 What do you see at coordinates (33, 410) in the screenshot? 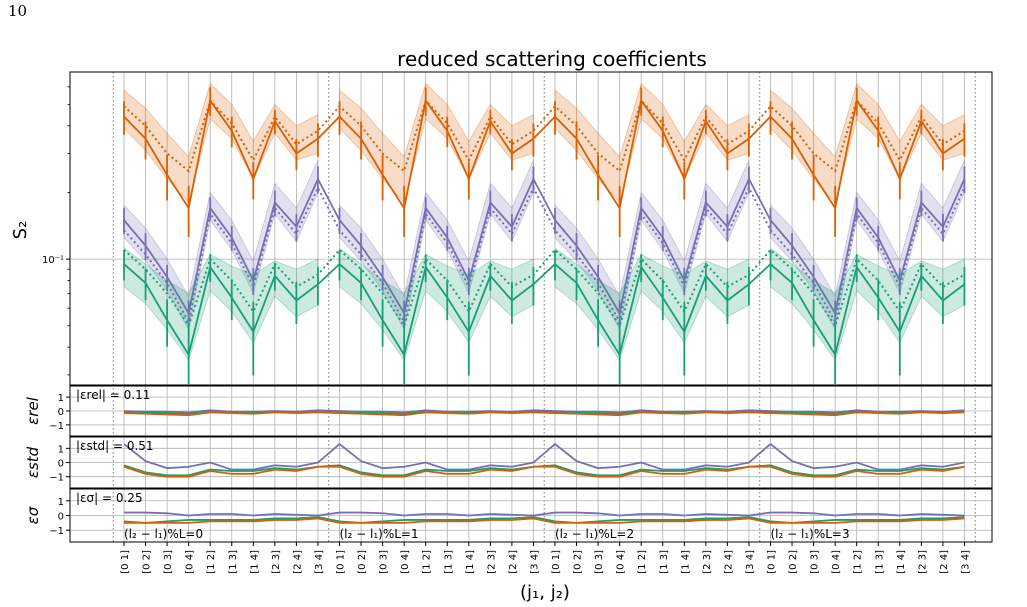
I see `sub-y-axis-label: εrel` at bounding box center [33, 410].